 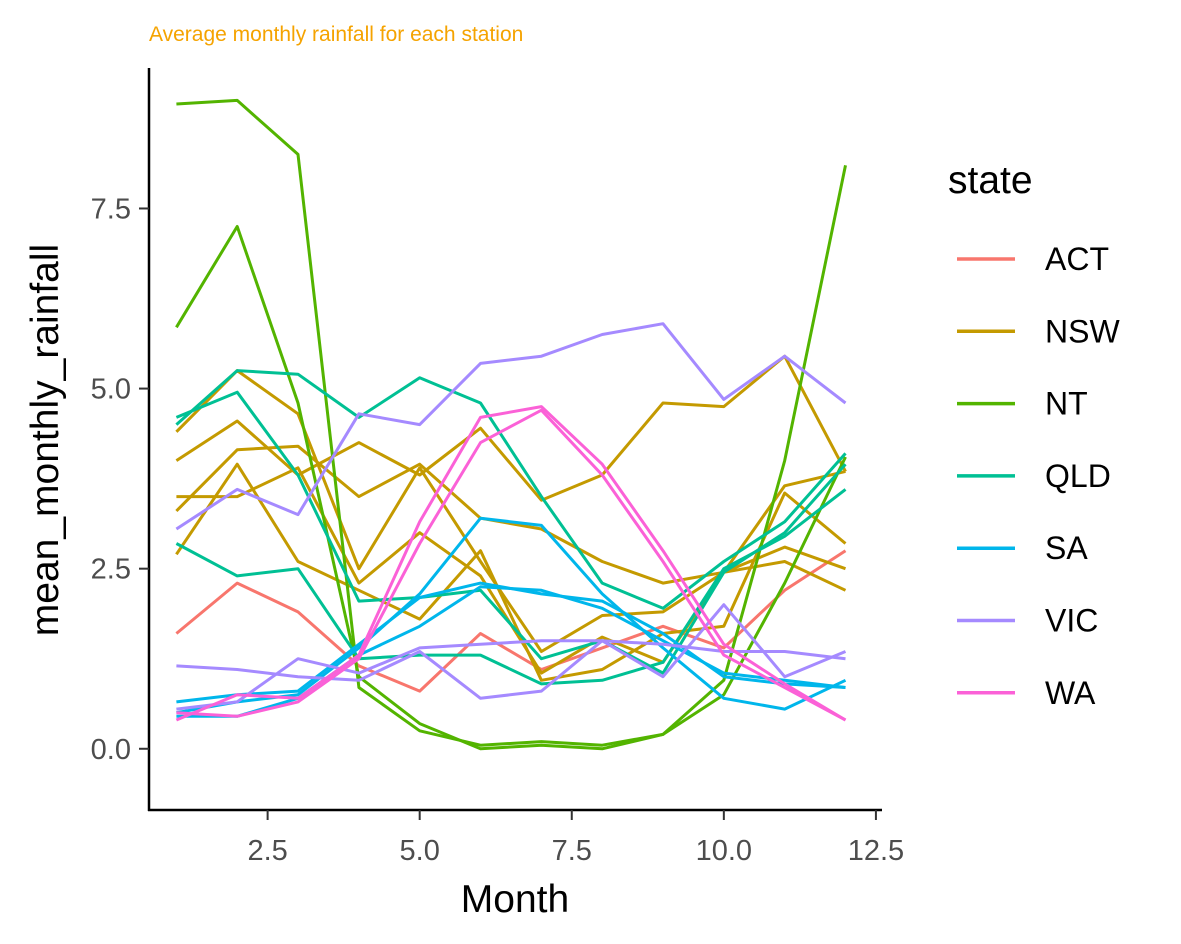 I want to click on x-tick-label: 2.5, so click(x=267, y=851).